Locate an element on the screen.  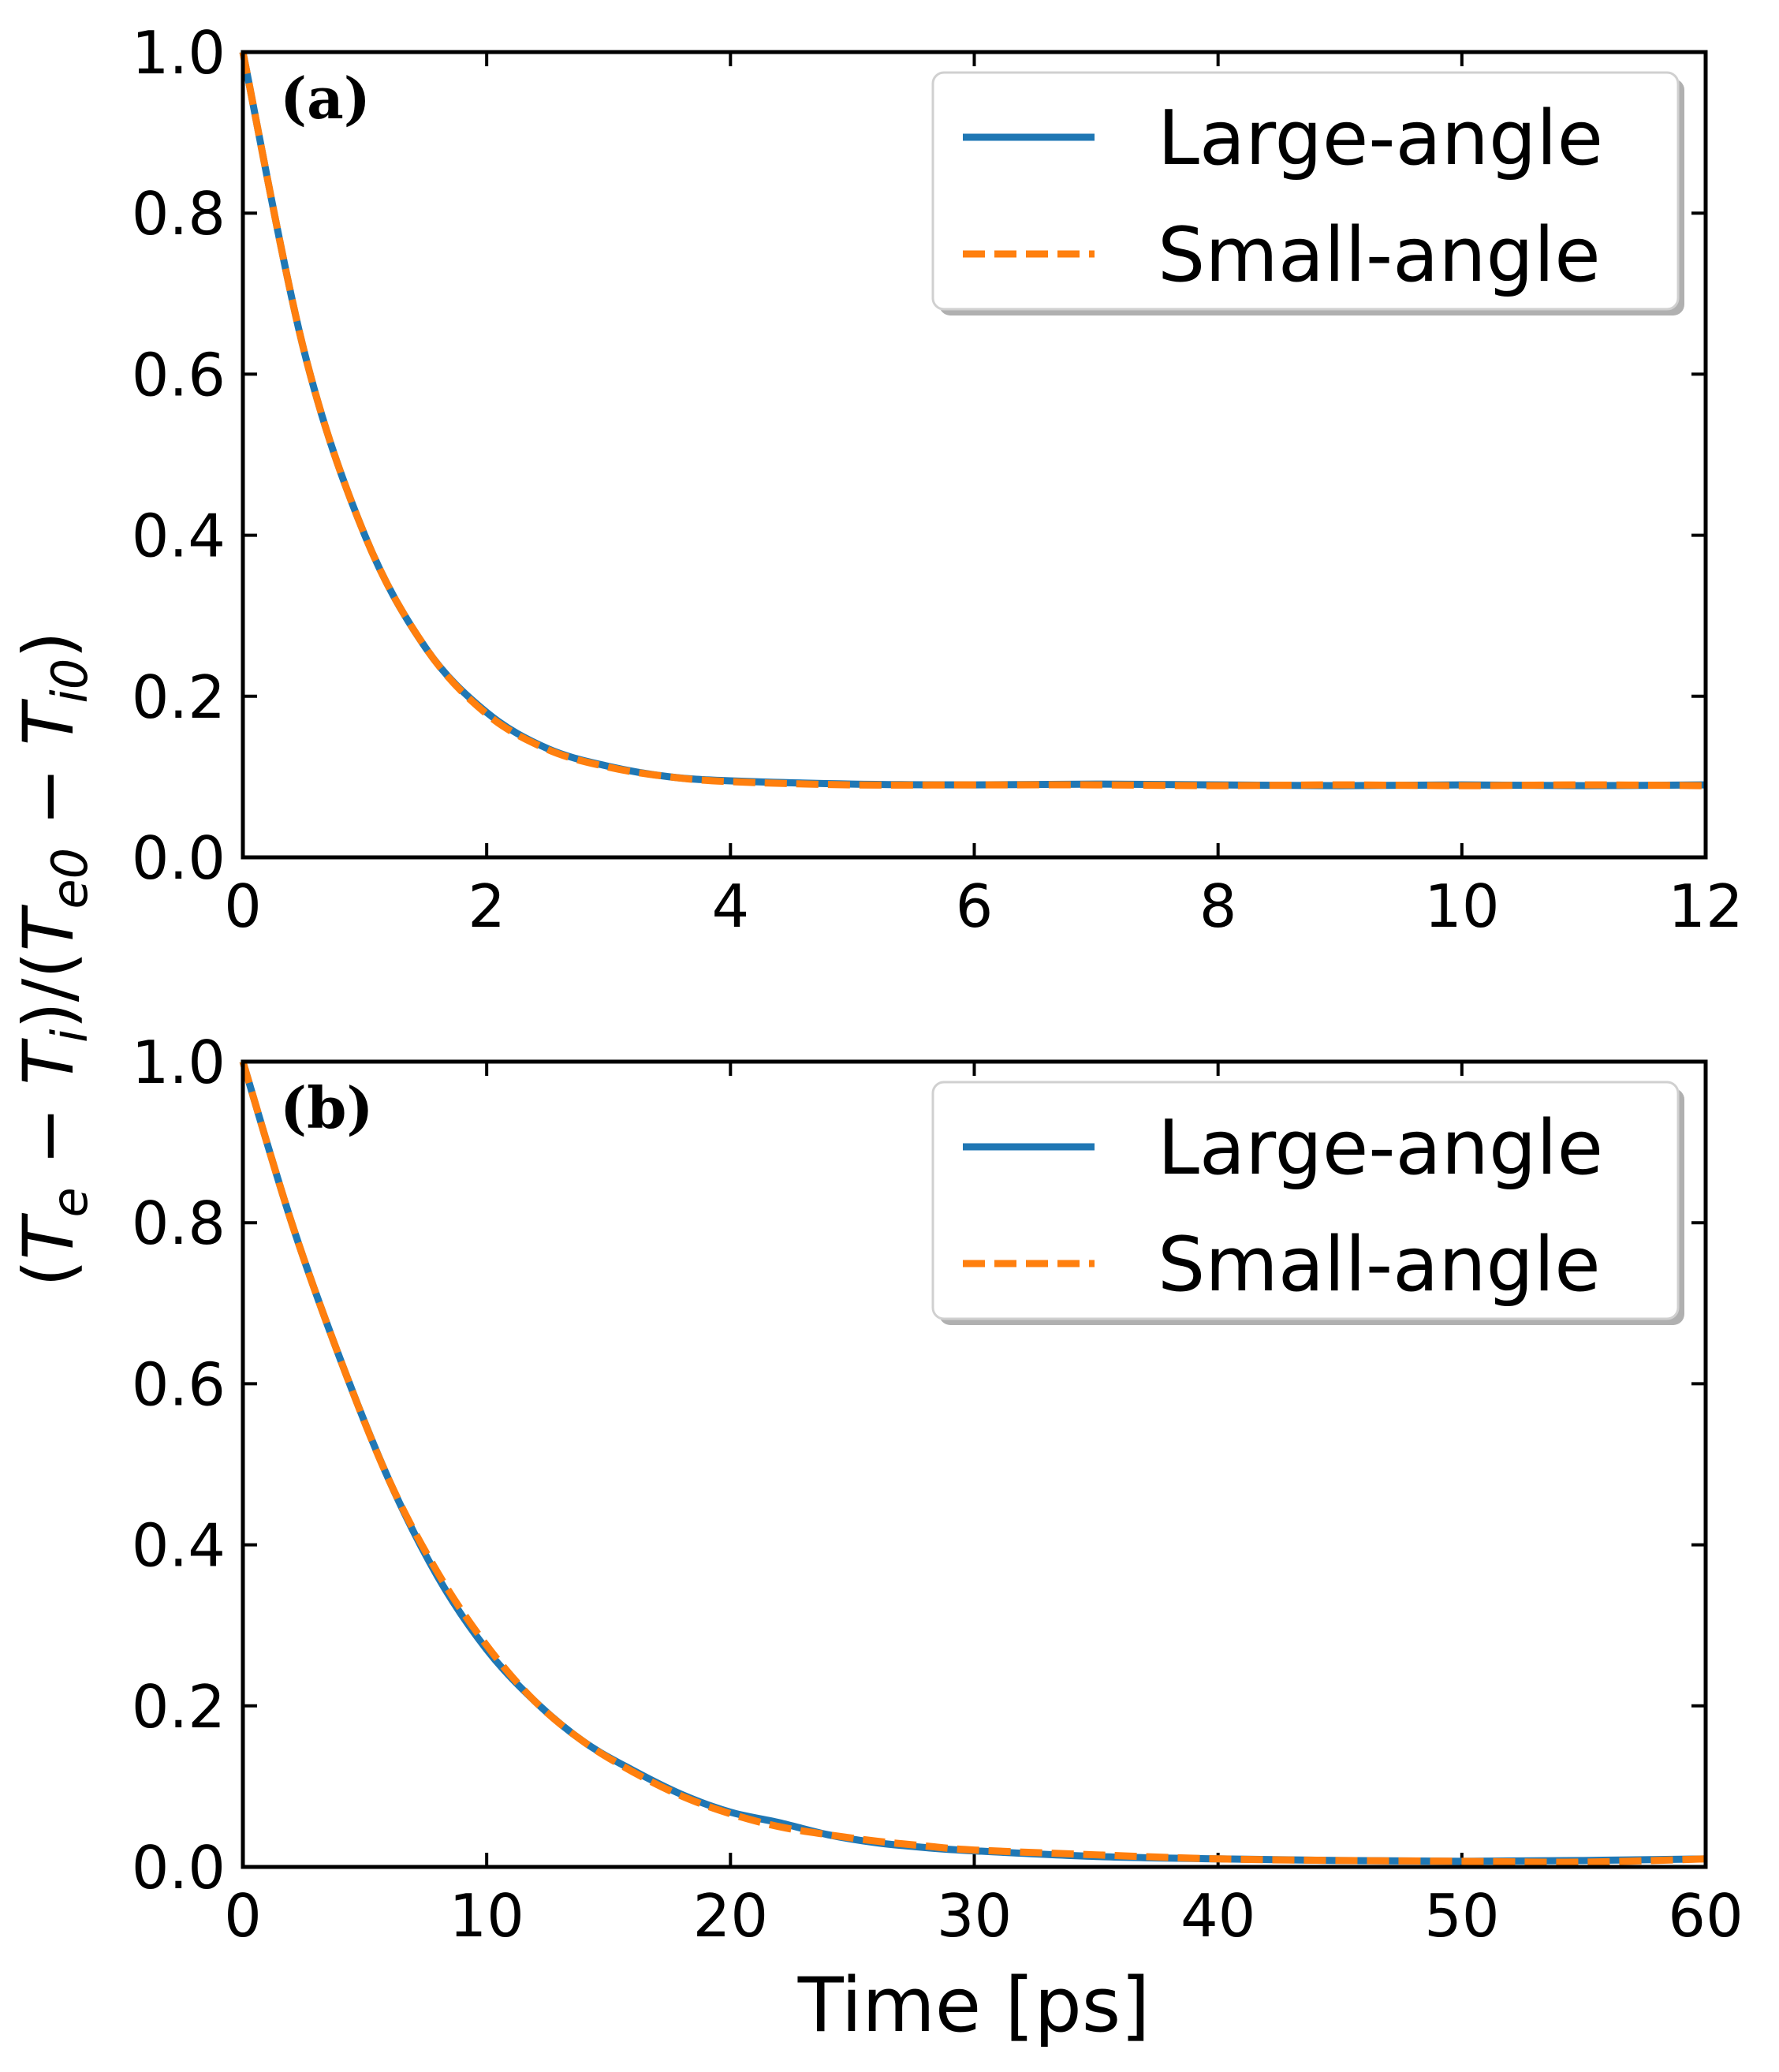
x-tick-label-b: 30 is located at coordinates (974, 1916).